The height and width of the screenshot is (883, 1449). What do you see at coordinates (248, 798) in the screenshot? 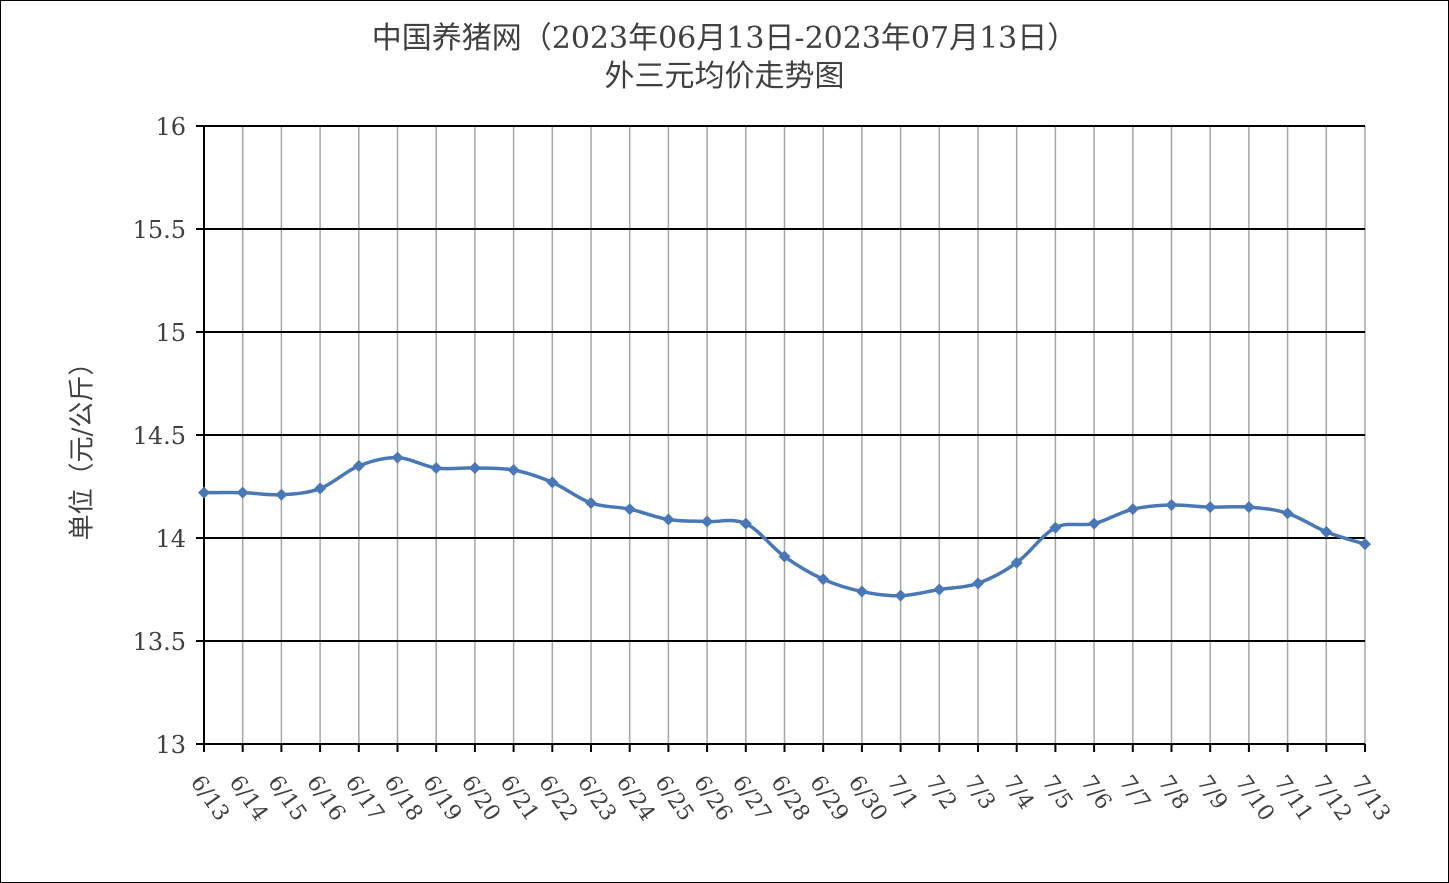
I see `x-tick-label: 6/14` at bounding box center [248, 798].